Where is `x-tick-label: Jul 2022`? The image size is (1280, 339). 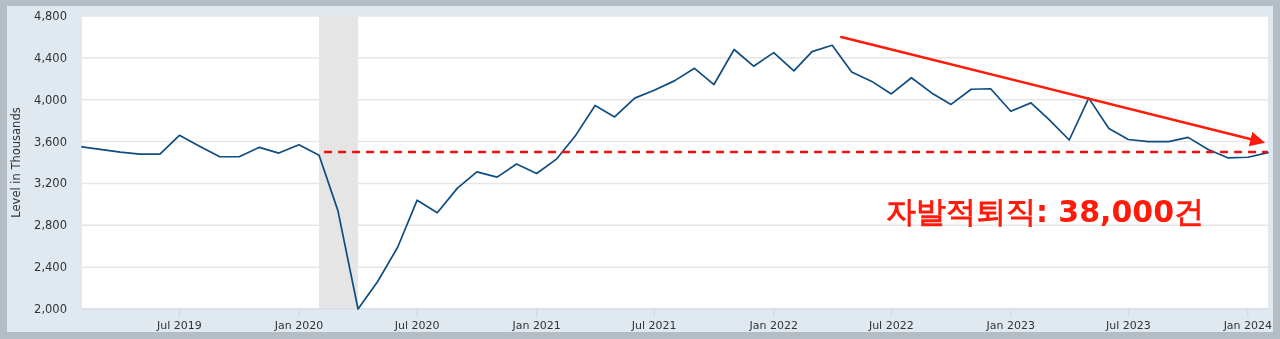 x-tick-label: Jul 2022 is located at coordinates (890, 325).